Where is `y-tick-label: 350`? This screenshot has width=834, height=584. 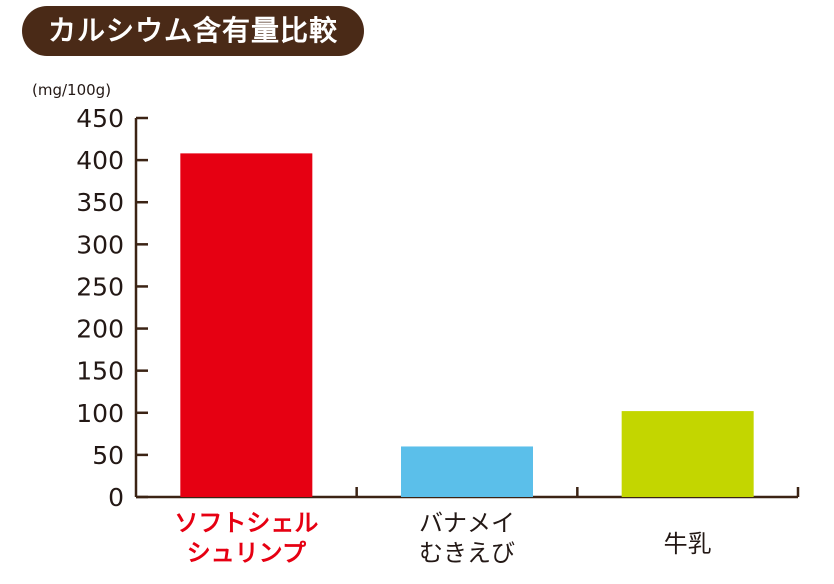 y-tick-label: 350 is located at coordinates (100, 202).